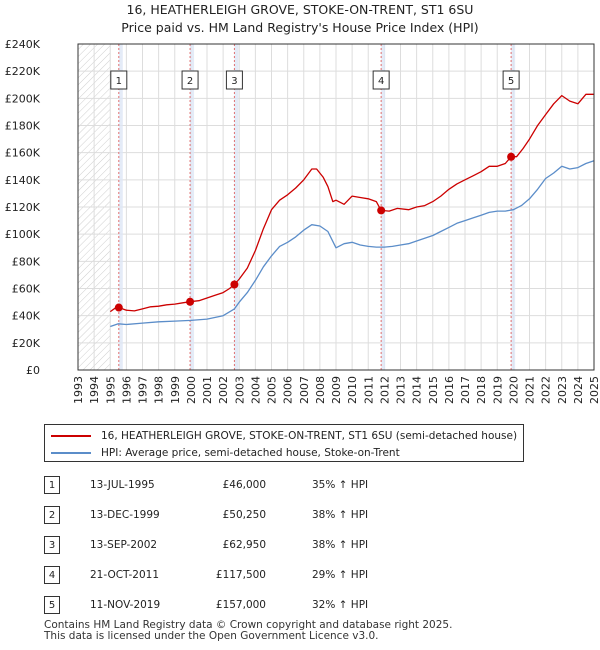 This screenshot has height=650, width=600. What do you see at coordinates (240, 605) in the screenshot?
I see `sale-price: £157,000` at bounding box center [240, 605].